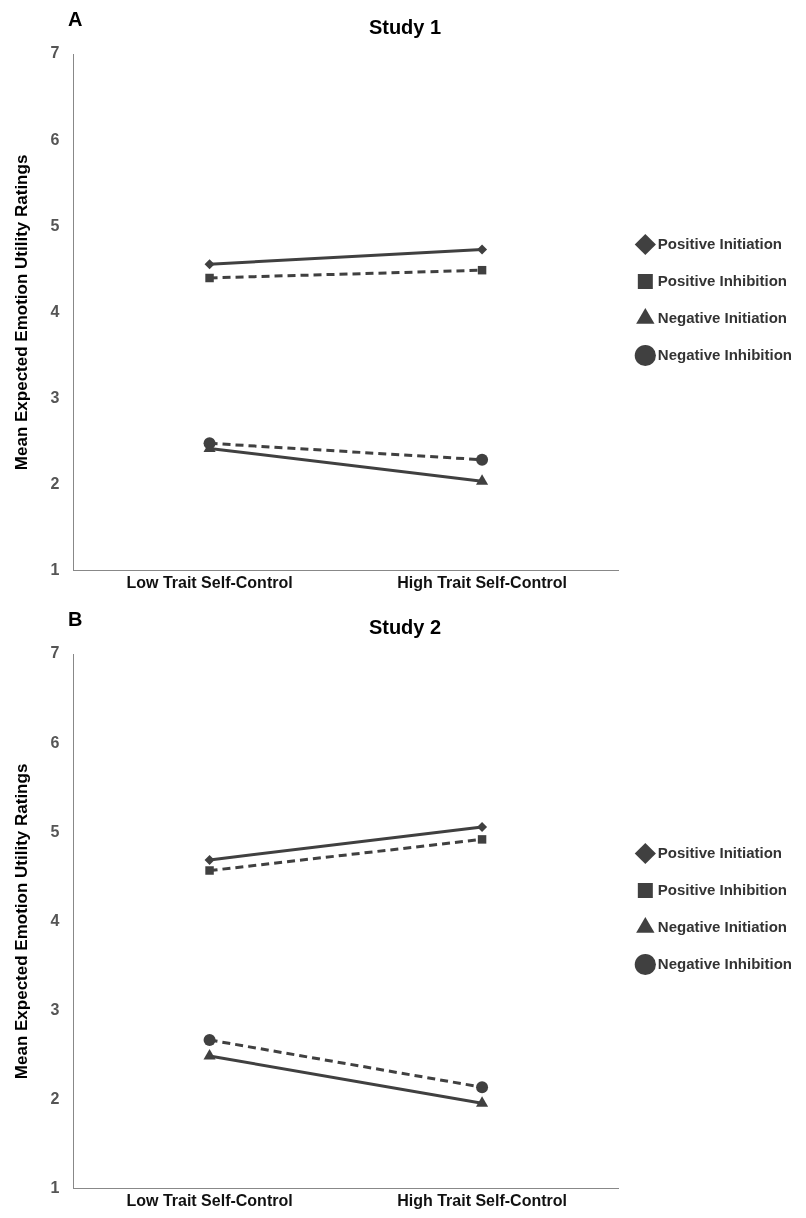 The height and width of the screenshot is (1218, 806). What do you see at coordinates (75, 618) in the screenshot?
I see `text: B` at bounding box center [75, 618].